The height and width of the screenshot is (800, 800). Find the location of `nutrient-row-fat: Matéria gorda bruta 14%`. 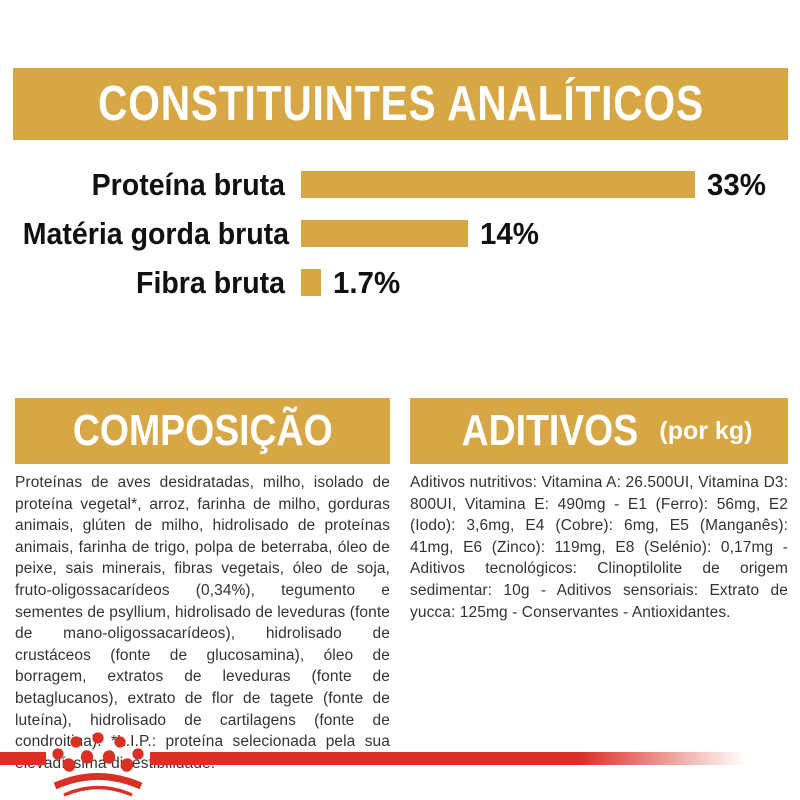

nutrient-row-fat: Matéria gorda bruta 14% is located at coordinates (400, 233).